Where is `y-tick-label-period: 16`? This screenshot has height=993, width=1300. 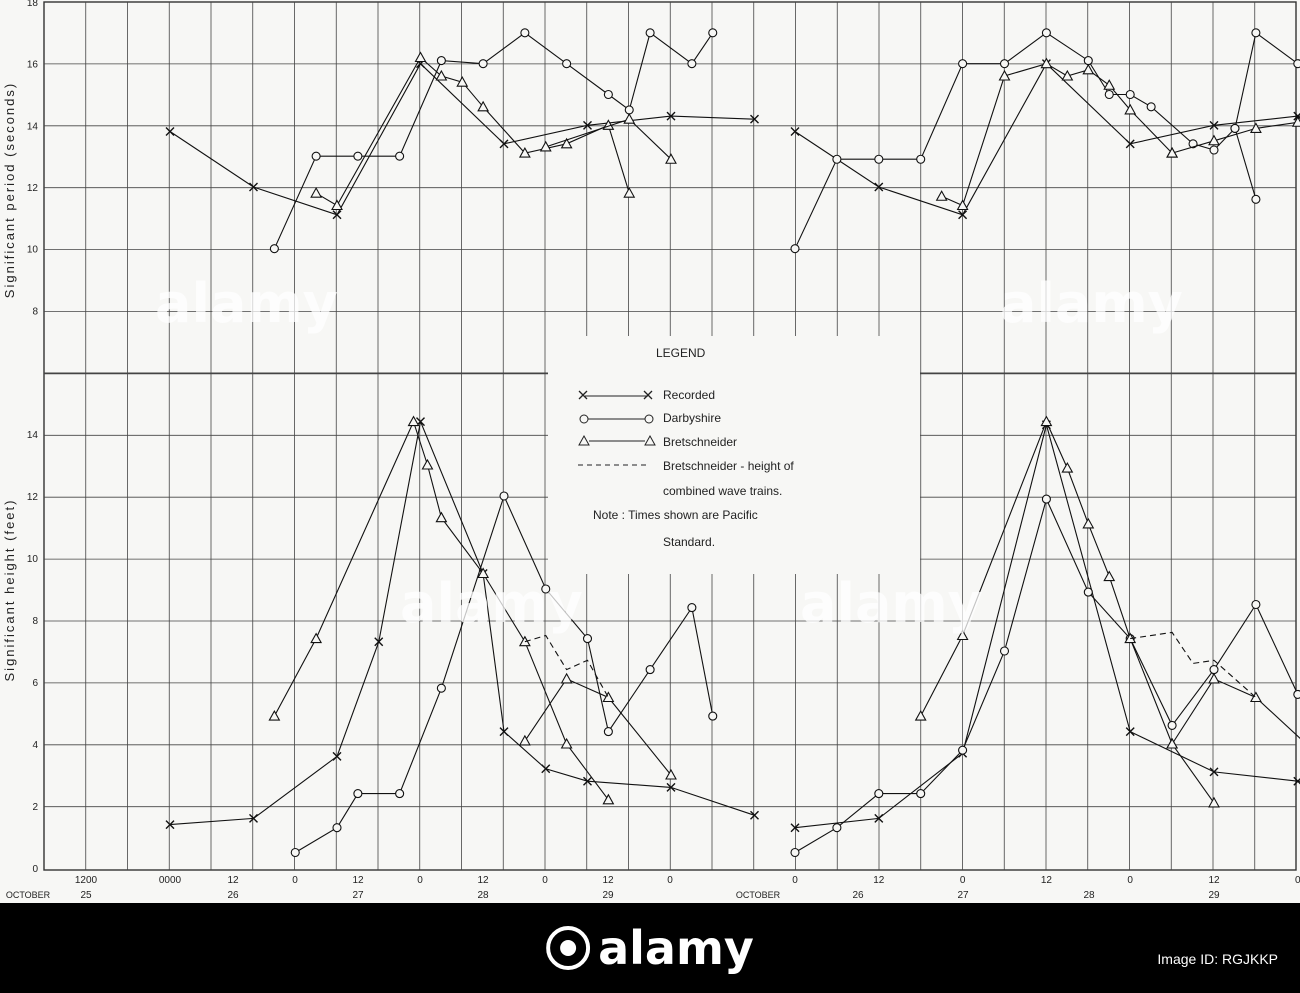
y-tick-label-period: 16 is located at coordinates (33, 65).